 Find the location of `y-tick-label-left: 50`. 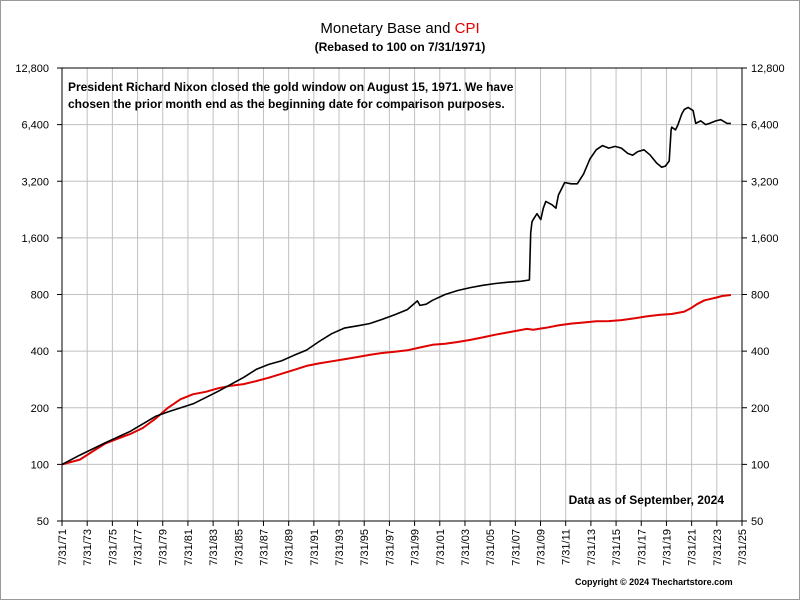

y-tick-label-left: 50 is located at coordinates (43, 522).